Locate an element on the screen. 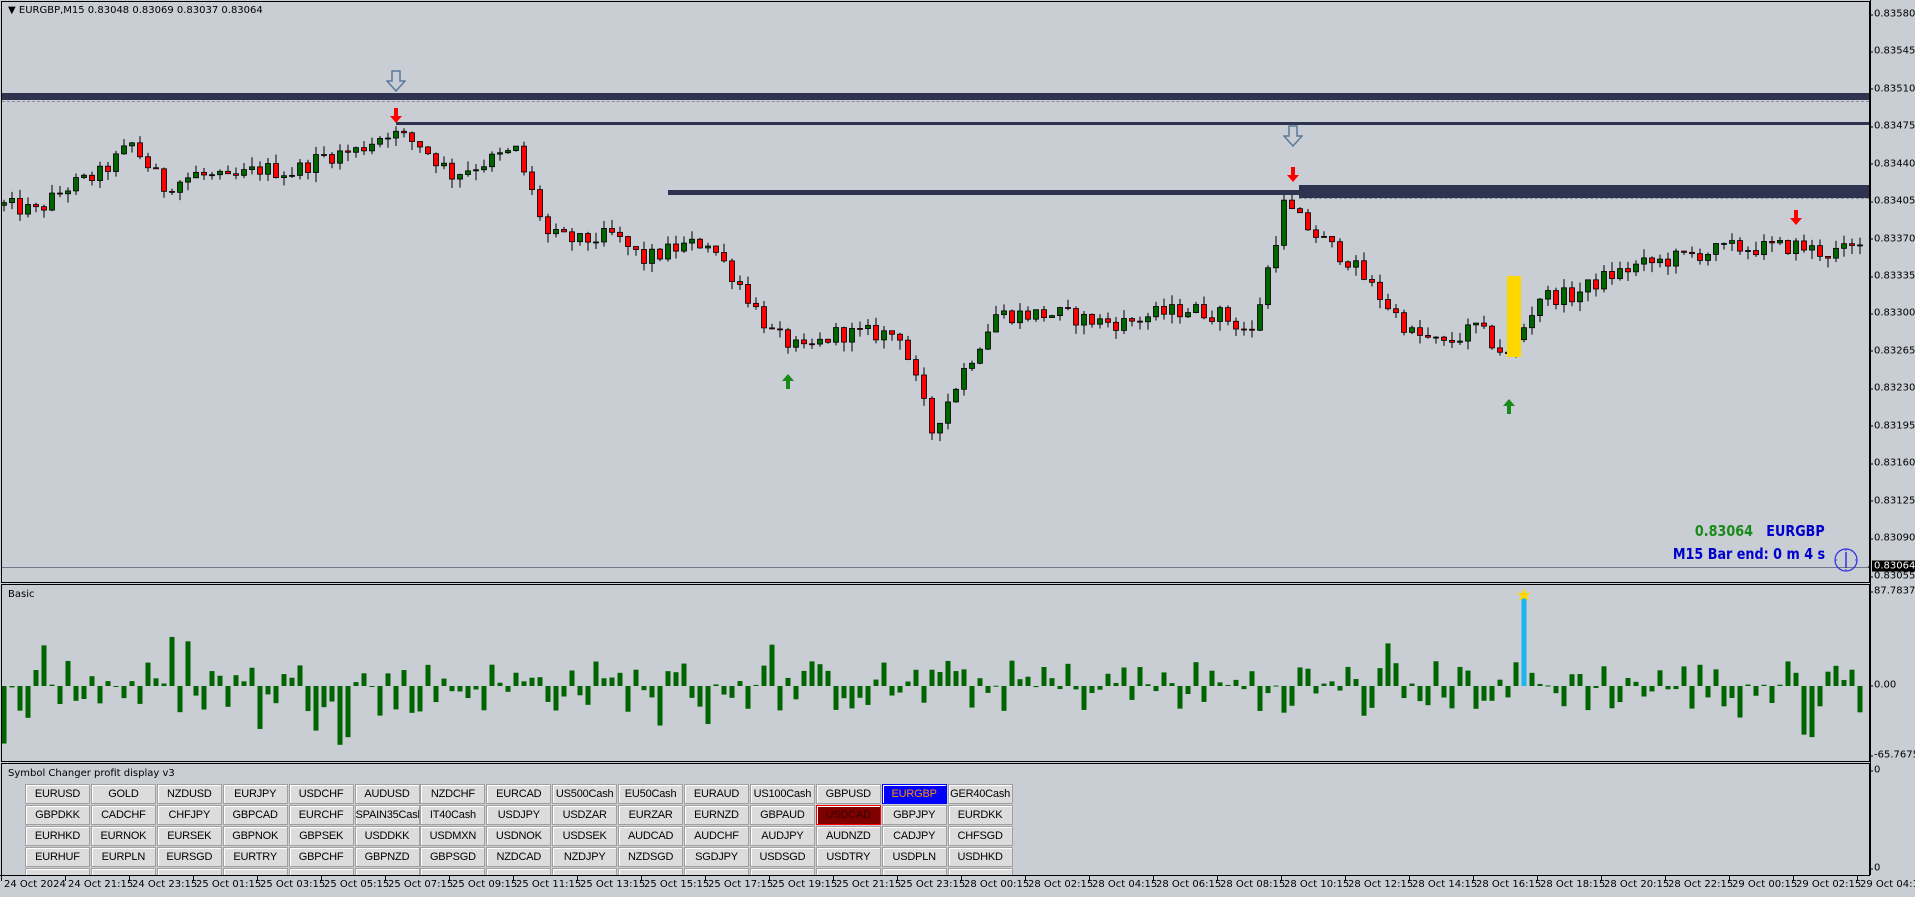  symbol-button-gbpnzd: GBPNZD is located at coordinates (387, 857).